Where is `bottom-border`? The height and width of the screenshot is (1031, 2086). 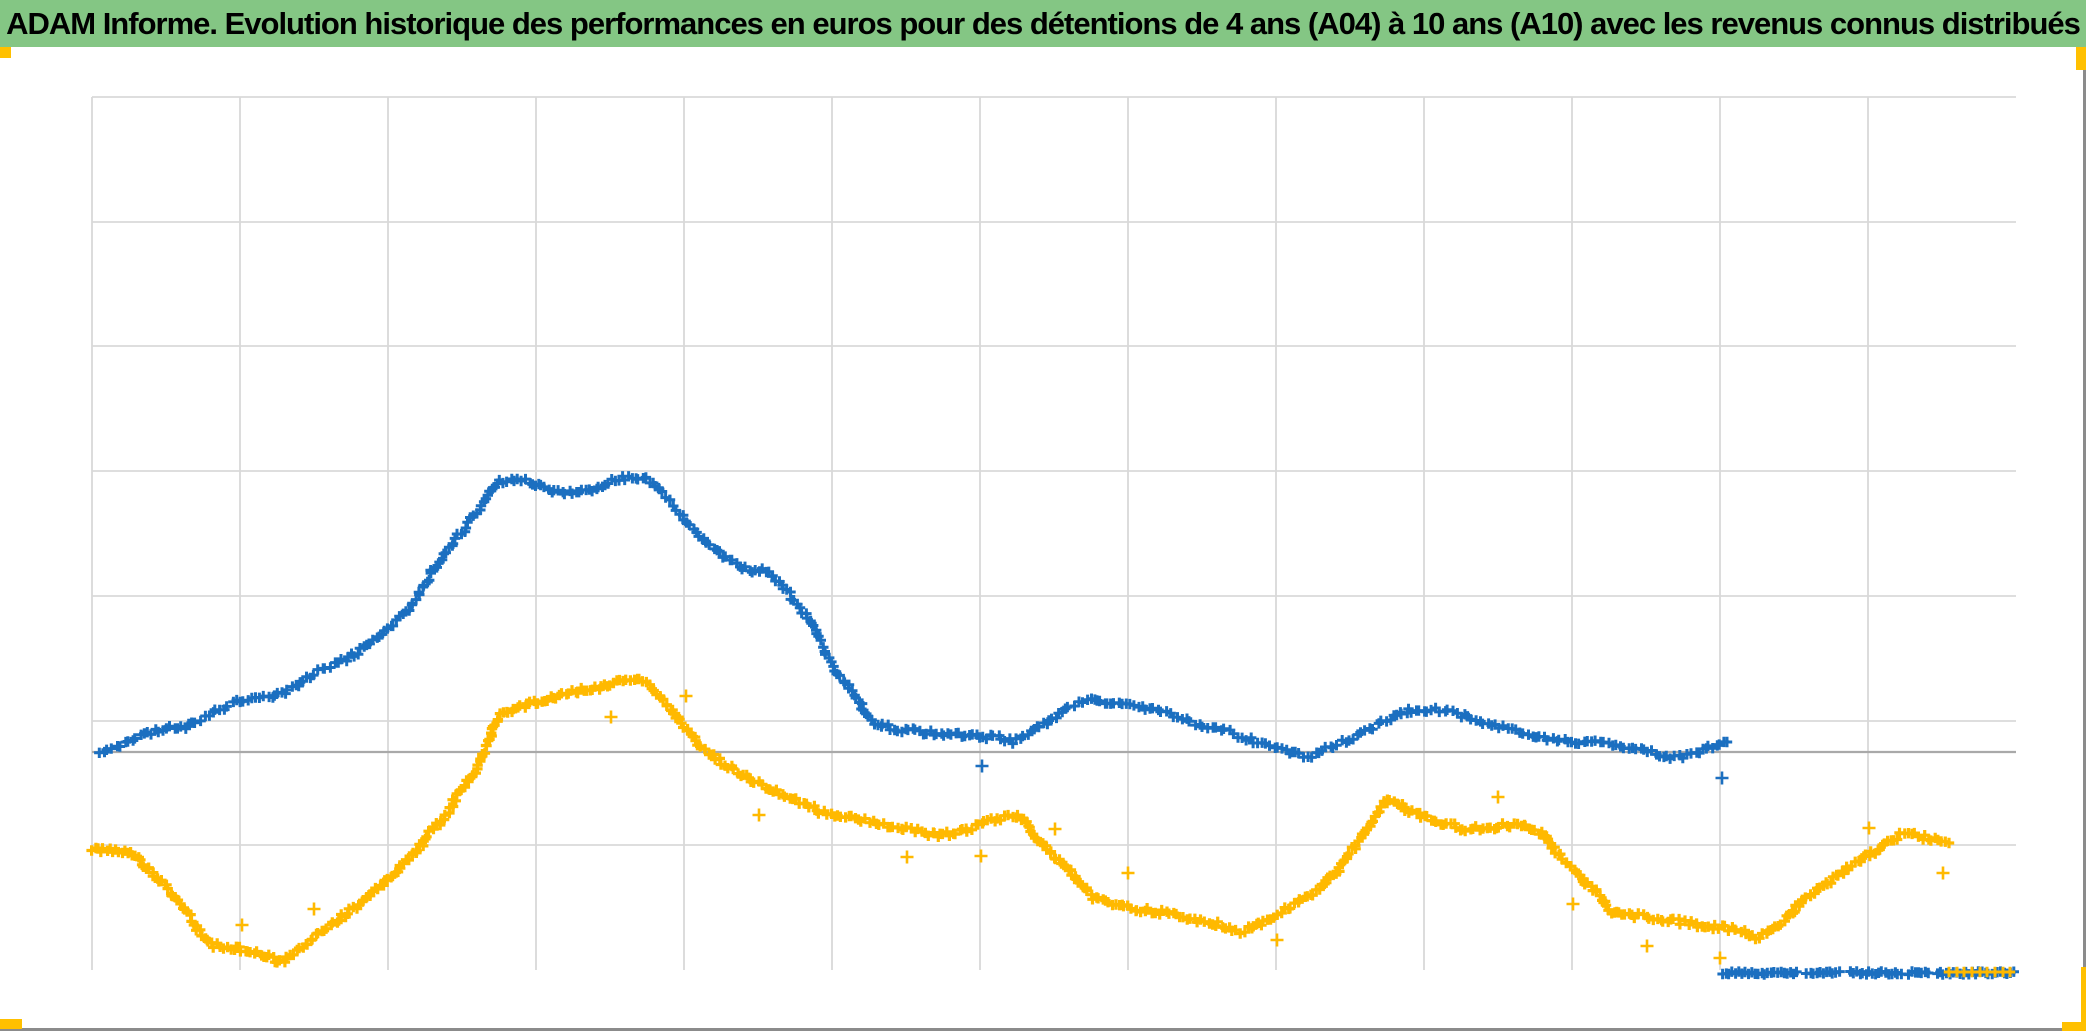
bottom-border is located at coordinates (1043, 1029).